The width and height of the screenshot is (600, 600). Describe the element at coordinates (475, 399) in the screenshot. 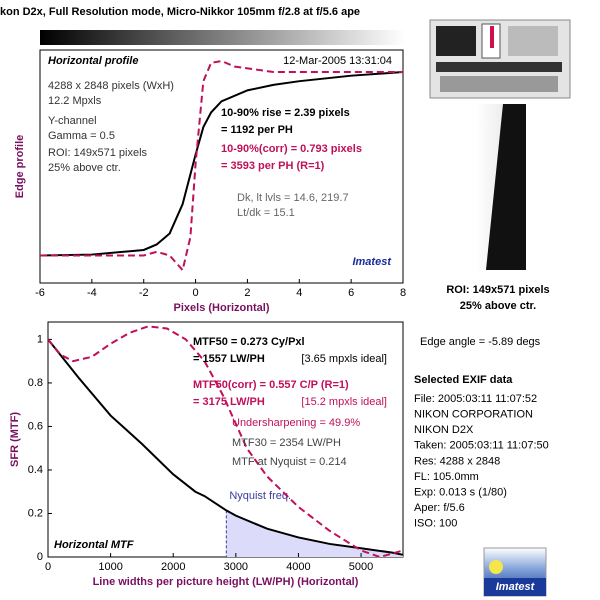

I see `exif-row: File: 2005:03:11 11:07:52` at that location.